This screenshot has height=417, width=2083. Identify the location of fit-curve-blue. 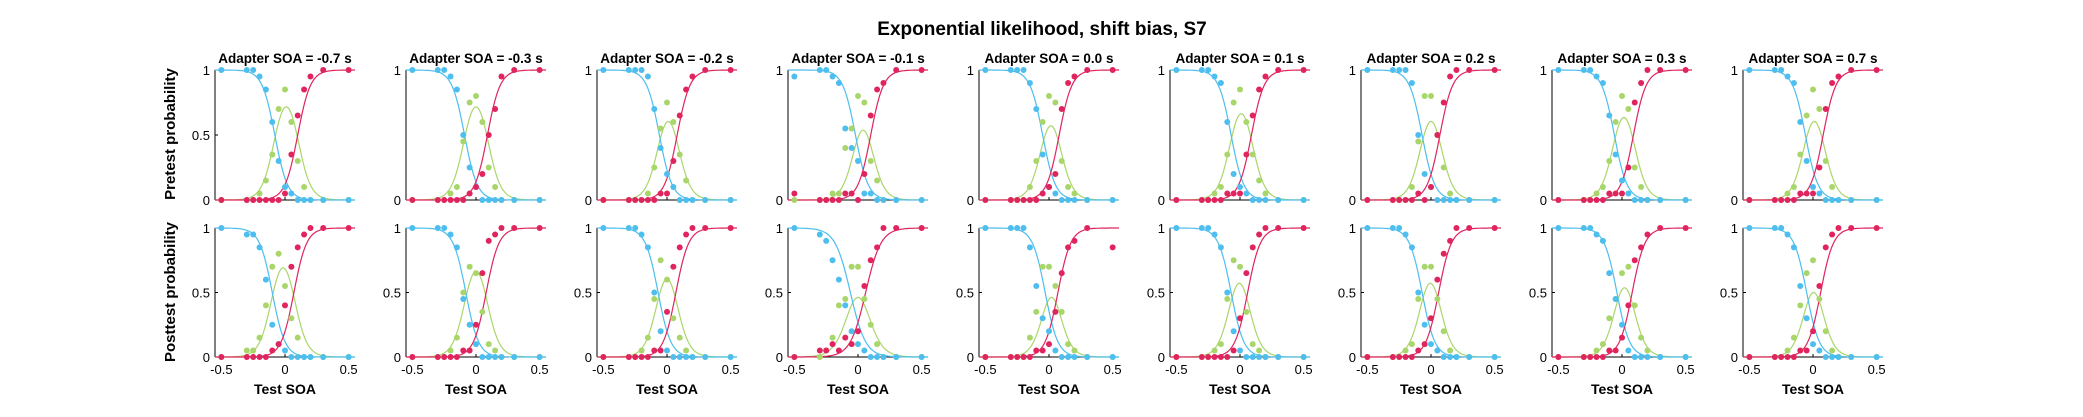
(285, 135).